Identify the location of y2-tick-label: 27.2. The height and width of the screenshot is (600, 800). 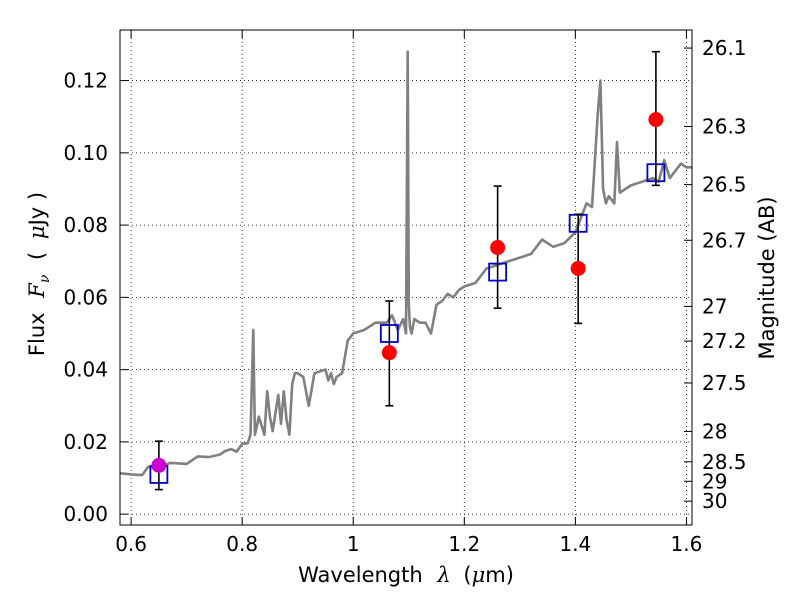
(724, 341).